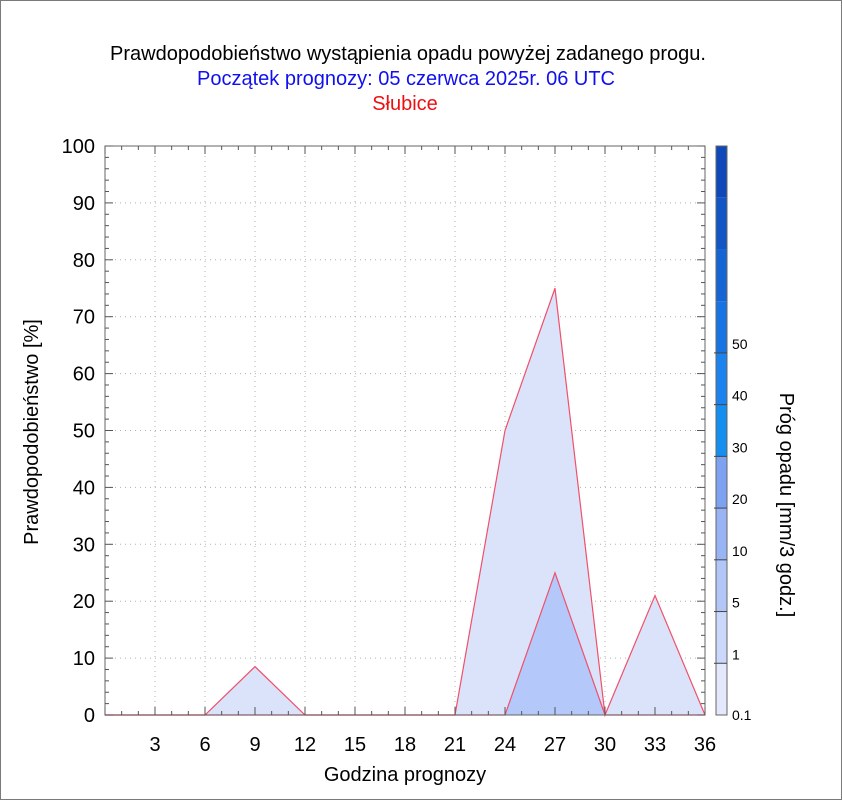 Image resolution: width=842 pixels, height=800 pixels. Describe the element at coordinates (254, 745) in the screenshot. I see `x-tick-label: 9` at that location.